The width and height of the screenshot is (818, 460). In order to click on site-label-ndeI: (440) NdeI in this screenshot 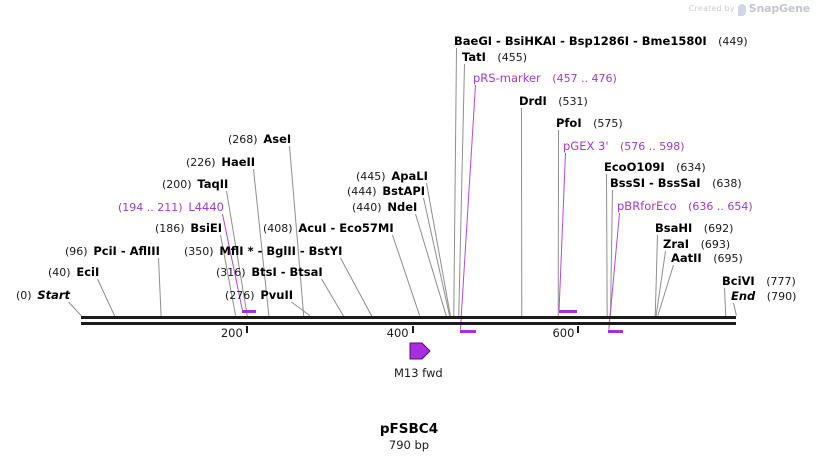, I will do `click(385, 207)`.